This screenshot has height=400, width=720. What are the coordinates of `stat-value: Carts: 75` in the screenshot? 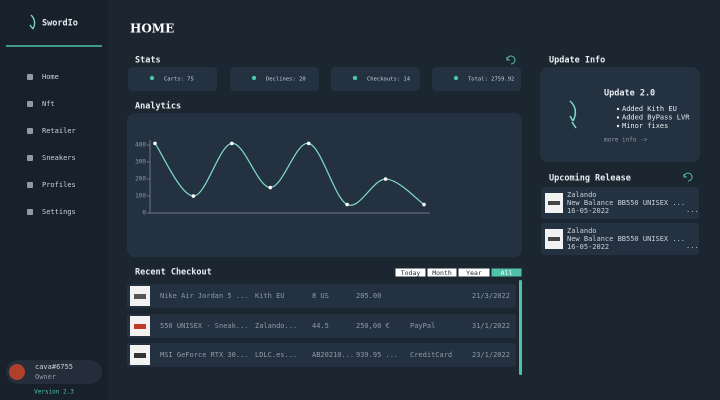 It's located at (179, 80).